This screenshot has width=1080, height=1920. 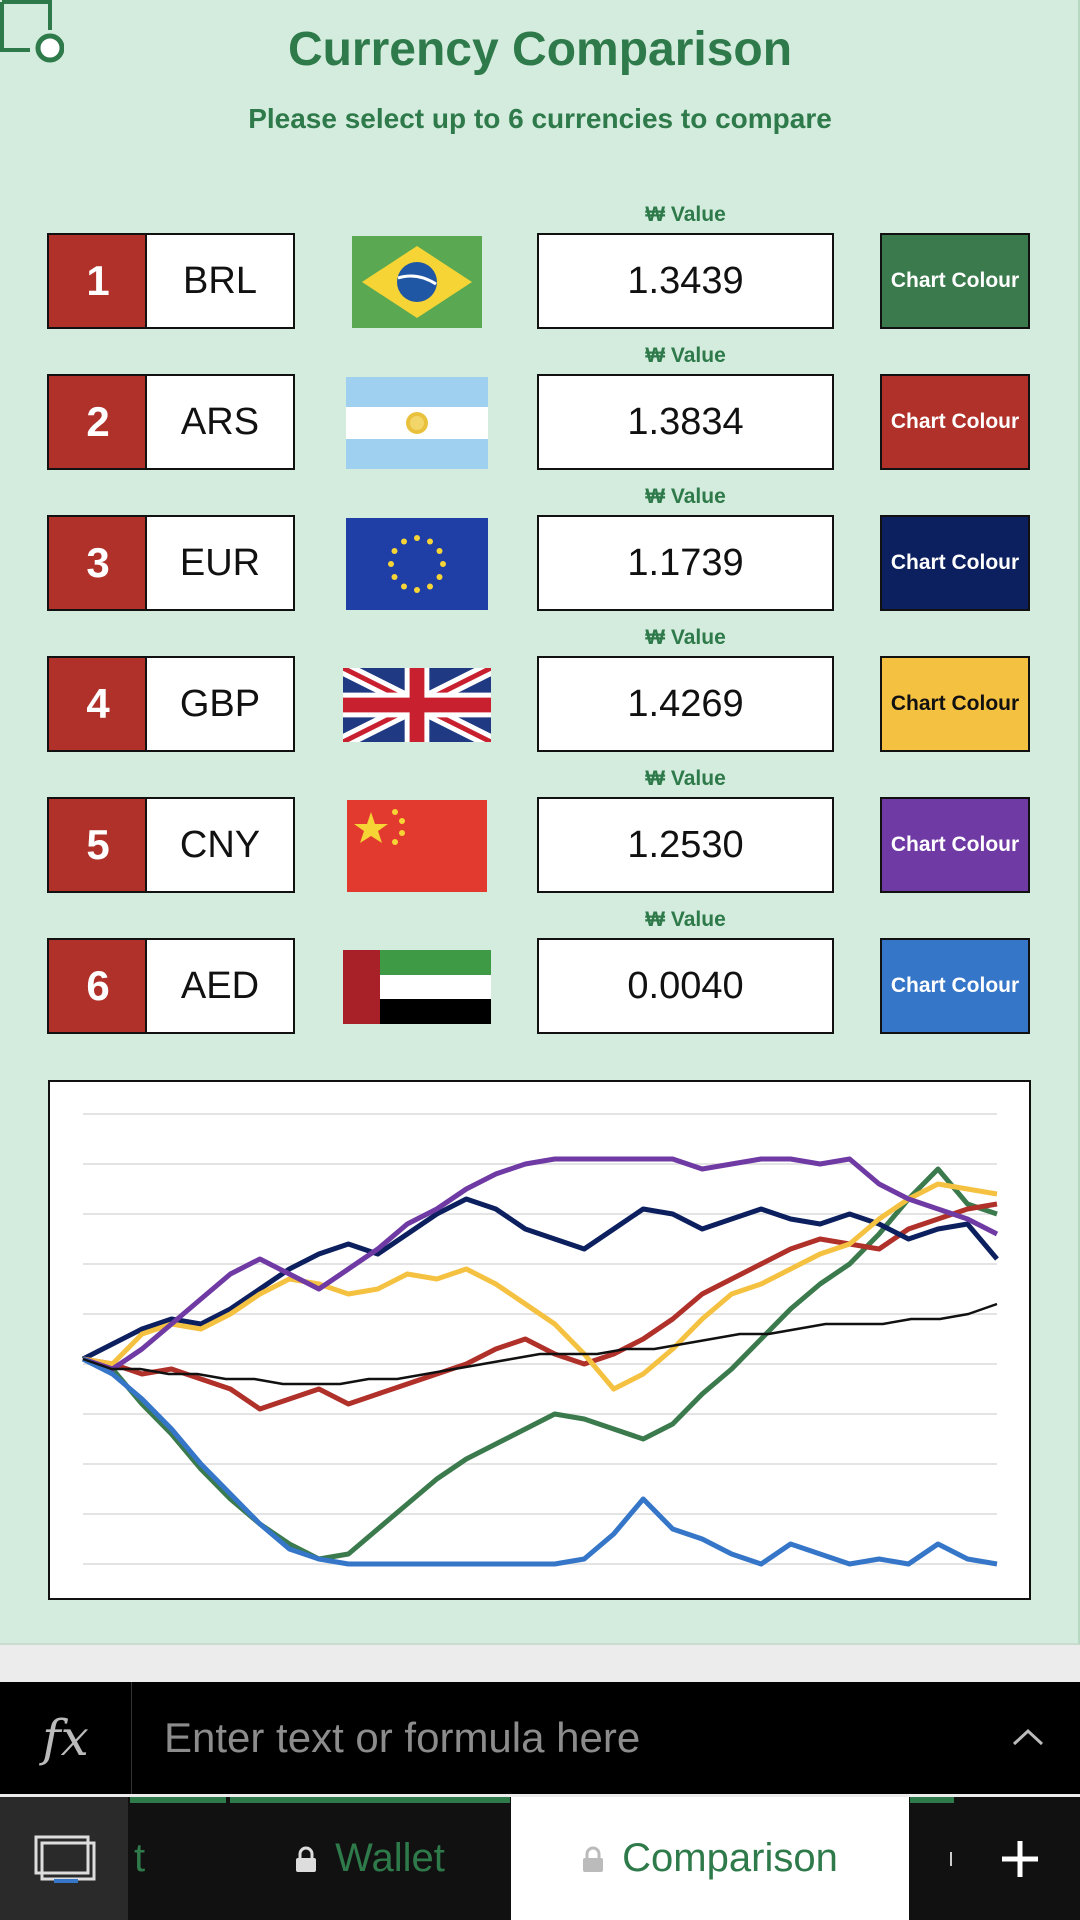 I want to click on currency-code-cell: AED, so click(x=220, y=986).